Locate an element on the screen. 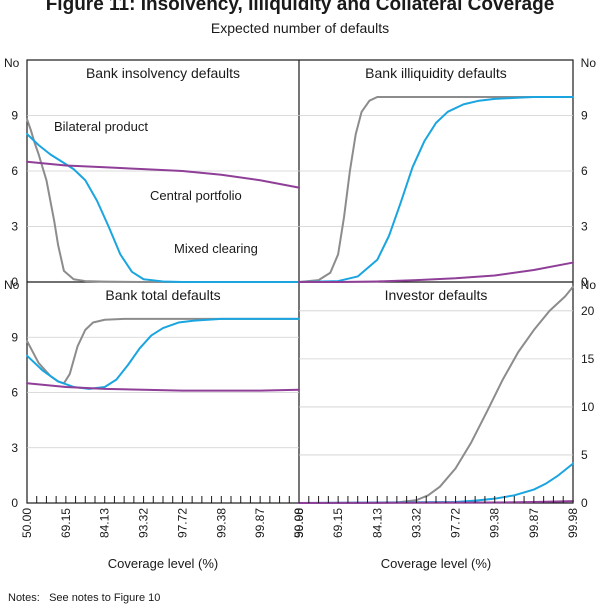 The height and width of the screenshot is (609, 600). notes-text: See notes to Figure 10 is located at coordinates (105, 598).